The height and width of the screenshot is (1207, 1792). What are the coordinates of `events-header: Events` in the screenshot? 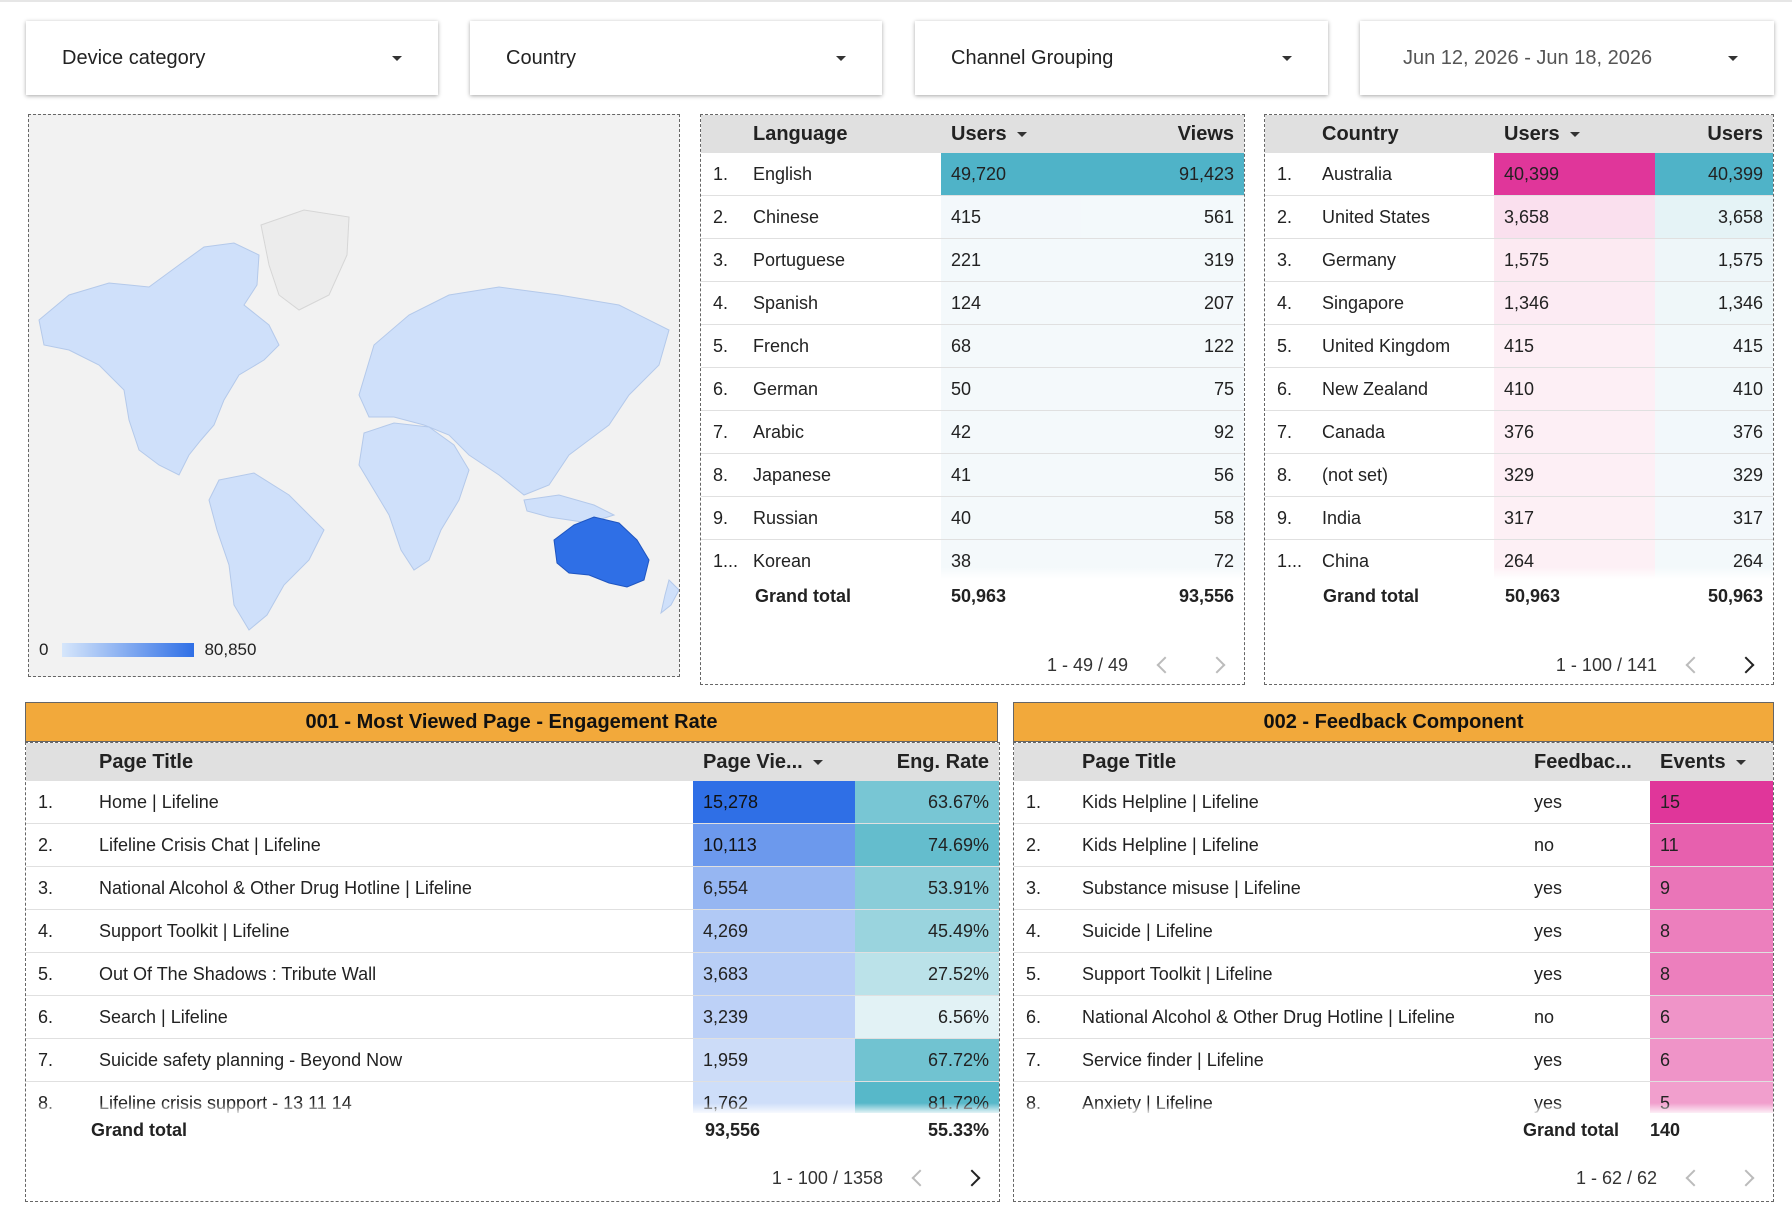 It's located at (1711, 762).